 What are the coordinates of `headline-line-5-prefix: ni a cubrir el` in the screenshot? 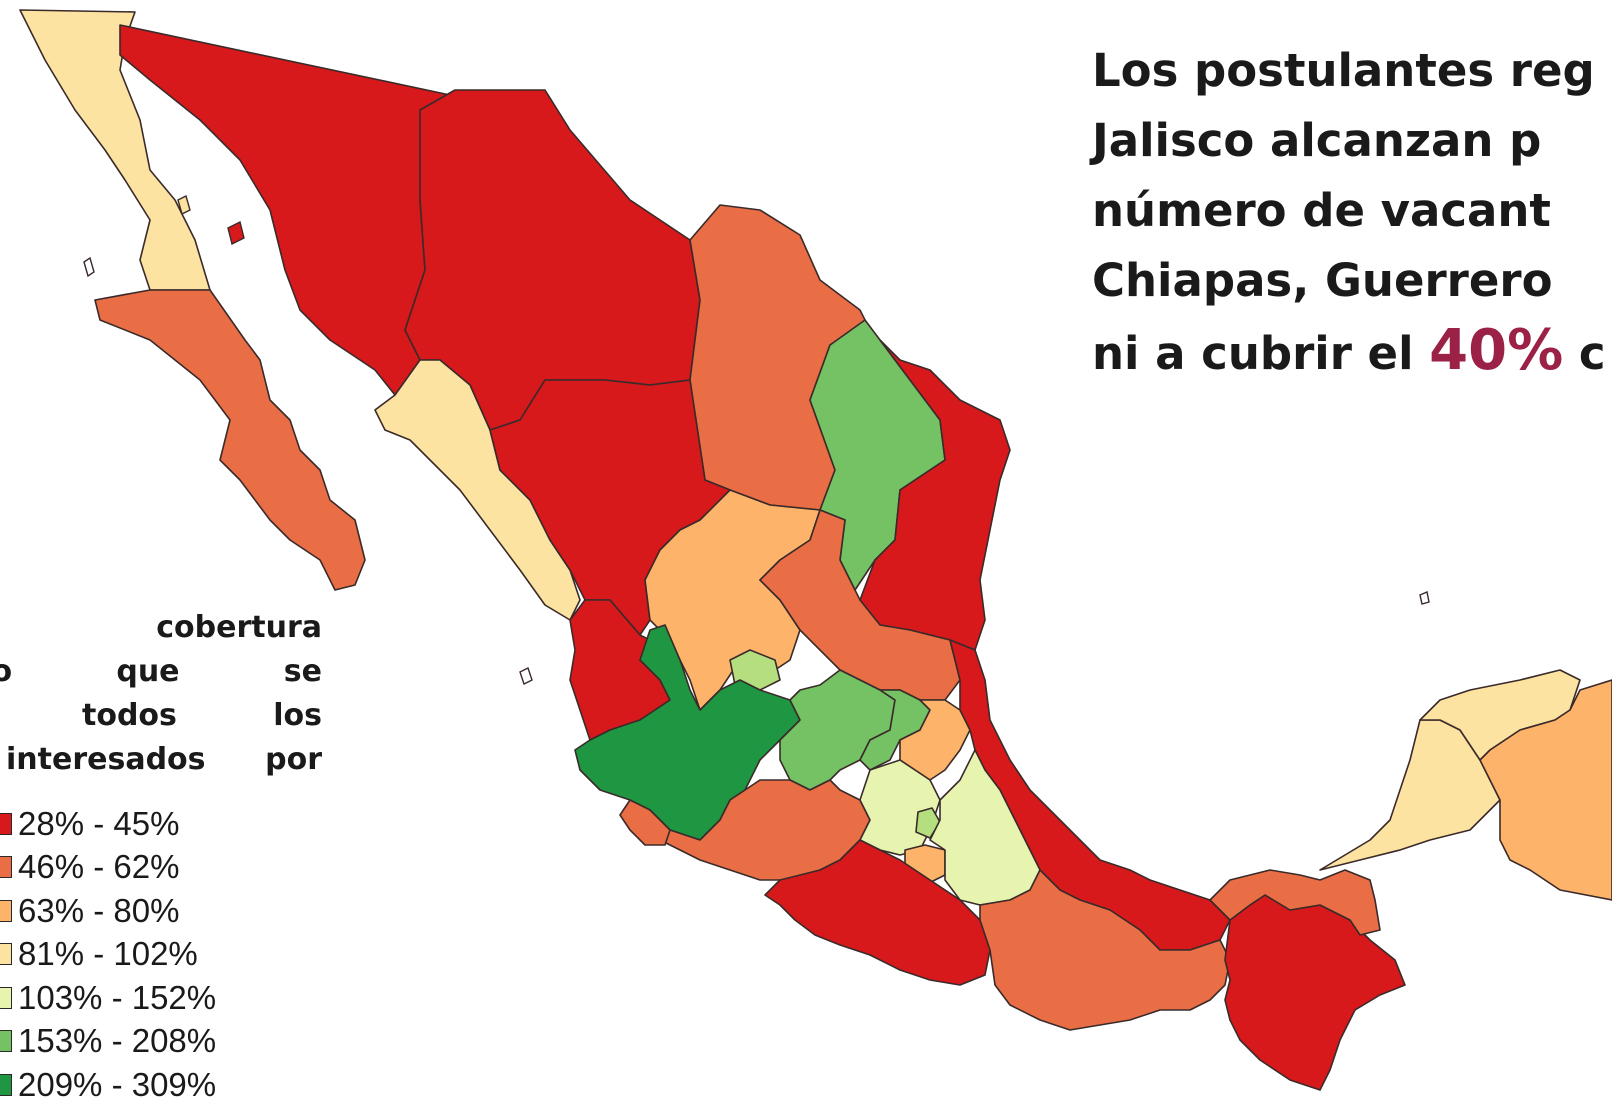 It's located at (1261, 353).